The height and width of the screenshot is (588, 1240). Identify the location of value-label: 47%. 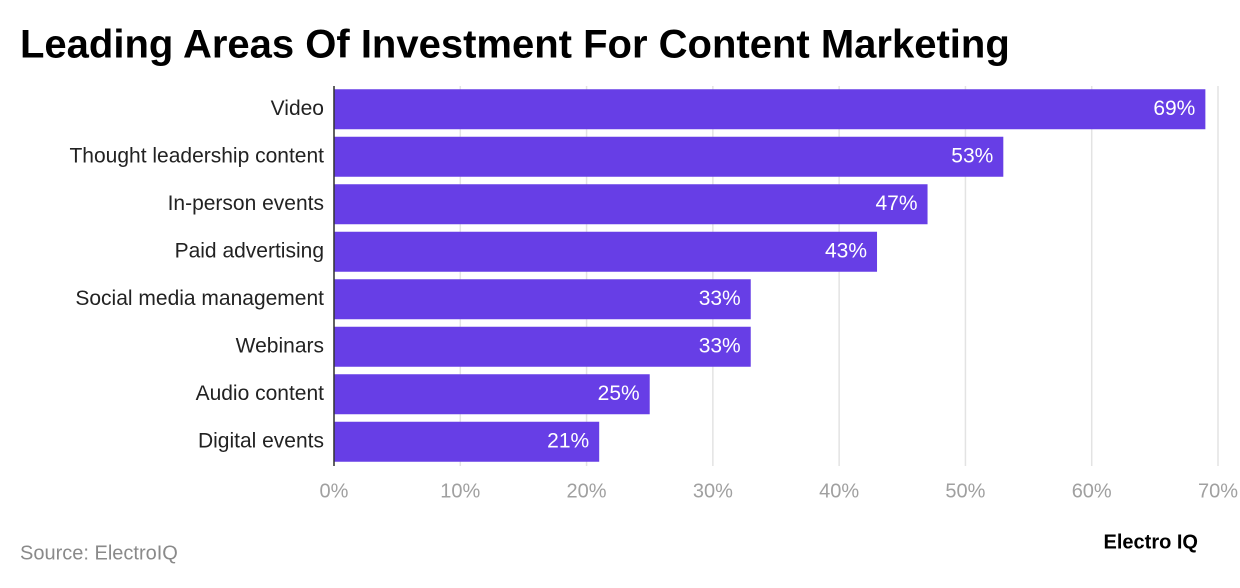
(897, 203).